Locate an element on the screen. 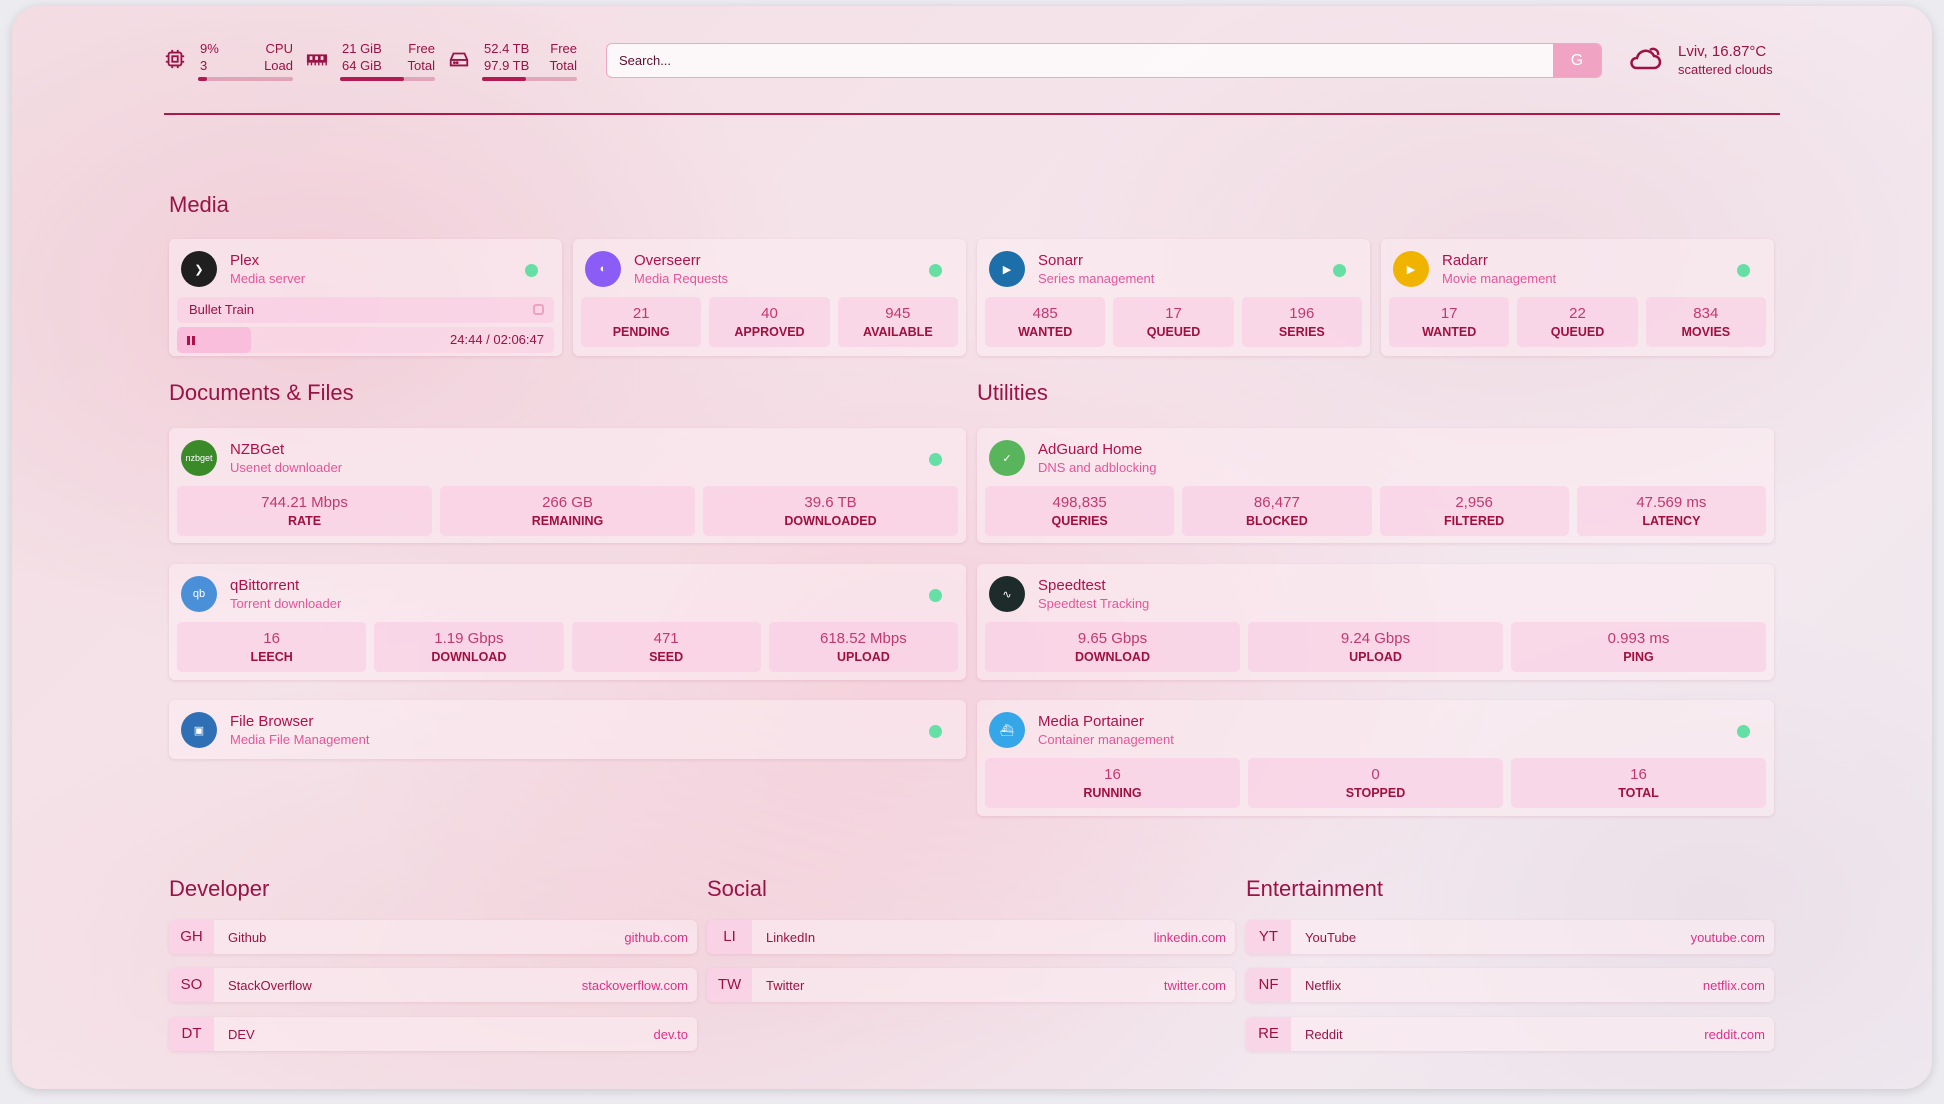  card-title: Media Portainer Container management is located at coordinates (1106, 730).